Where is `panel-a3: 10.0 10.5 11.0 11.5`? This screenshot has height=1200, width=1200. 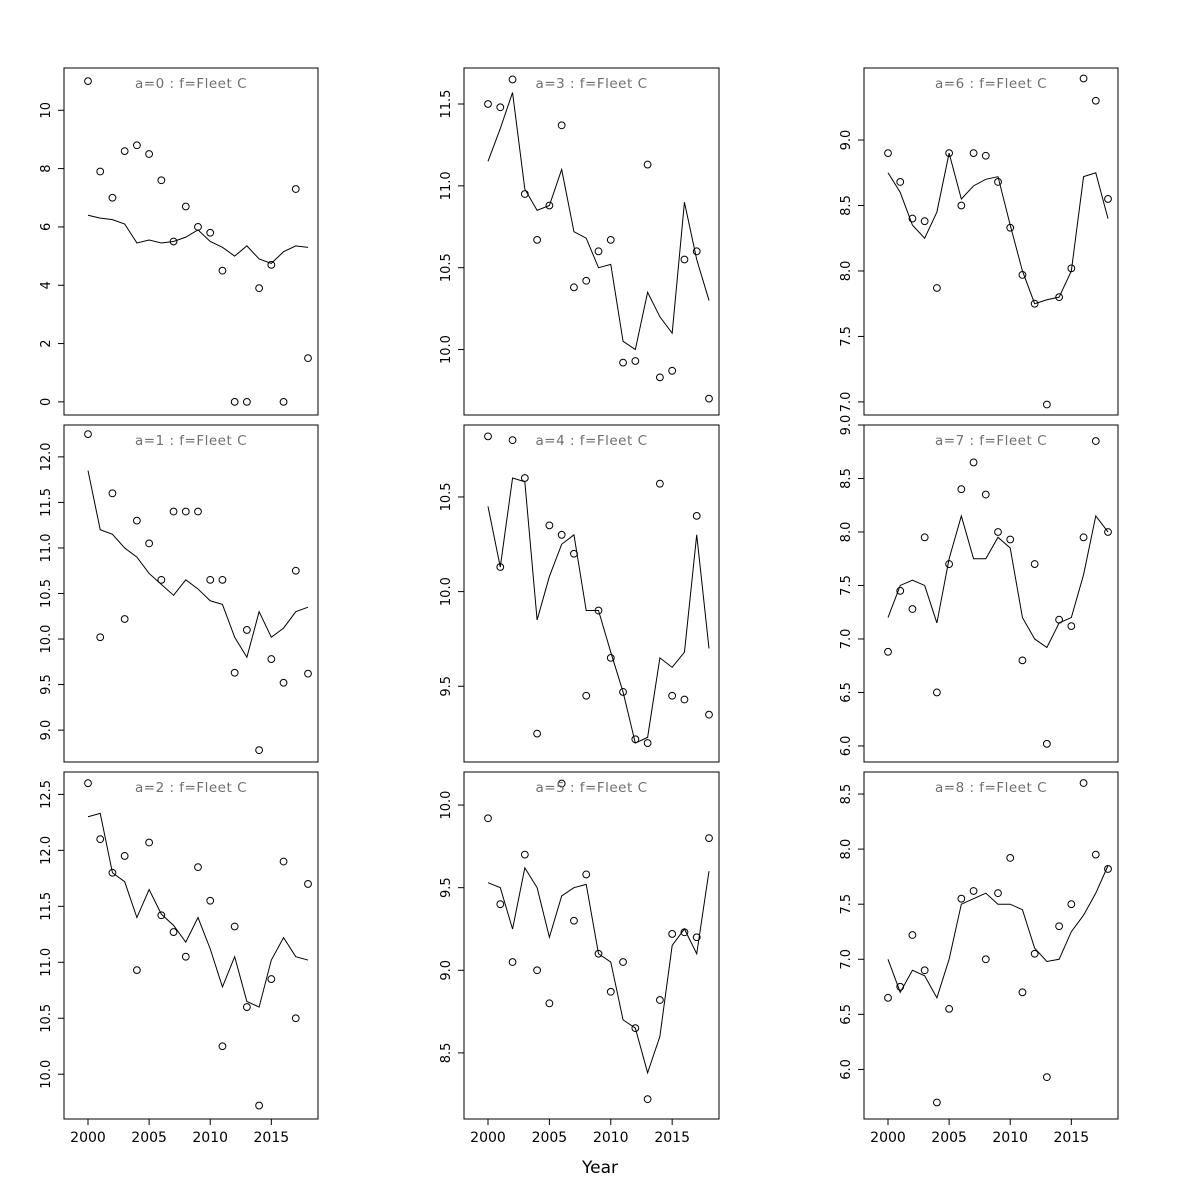 panel-a3: 10.0 10.5 11.0 11.5 is located at coordinates (579, 241).